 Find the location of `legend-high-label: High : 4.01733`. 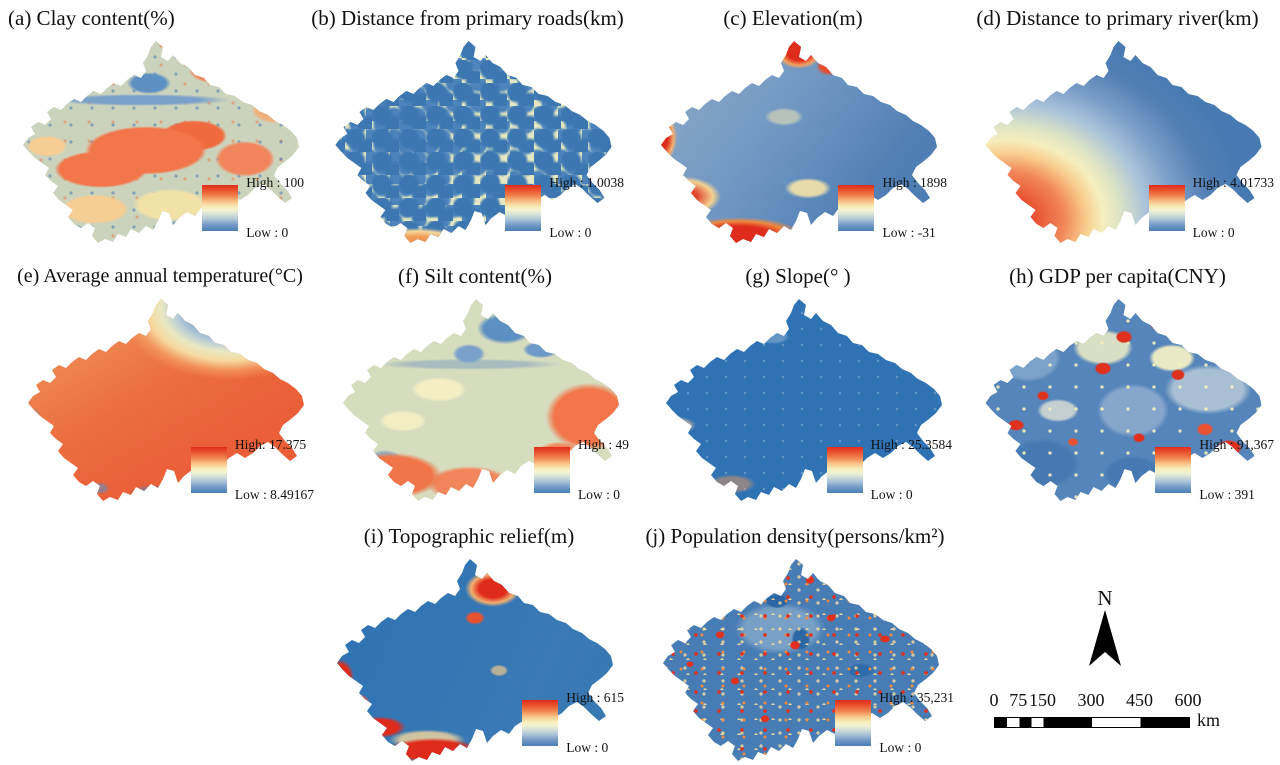

legend-high-label: High : 4.01733 is located at coordinates (1233, 182).